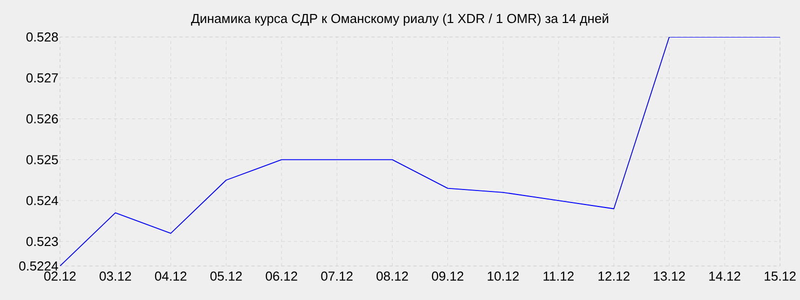  What do you see at coordinates (337, 276) in the screenshot?
I see `x-tick-label: 07.12` at bounding box center [337, 276].